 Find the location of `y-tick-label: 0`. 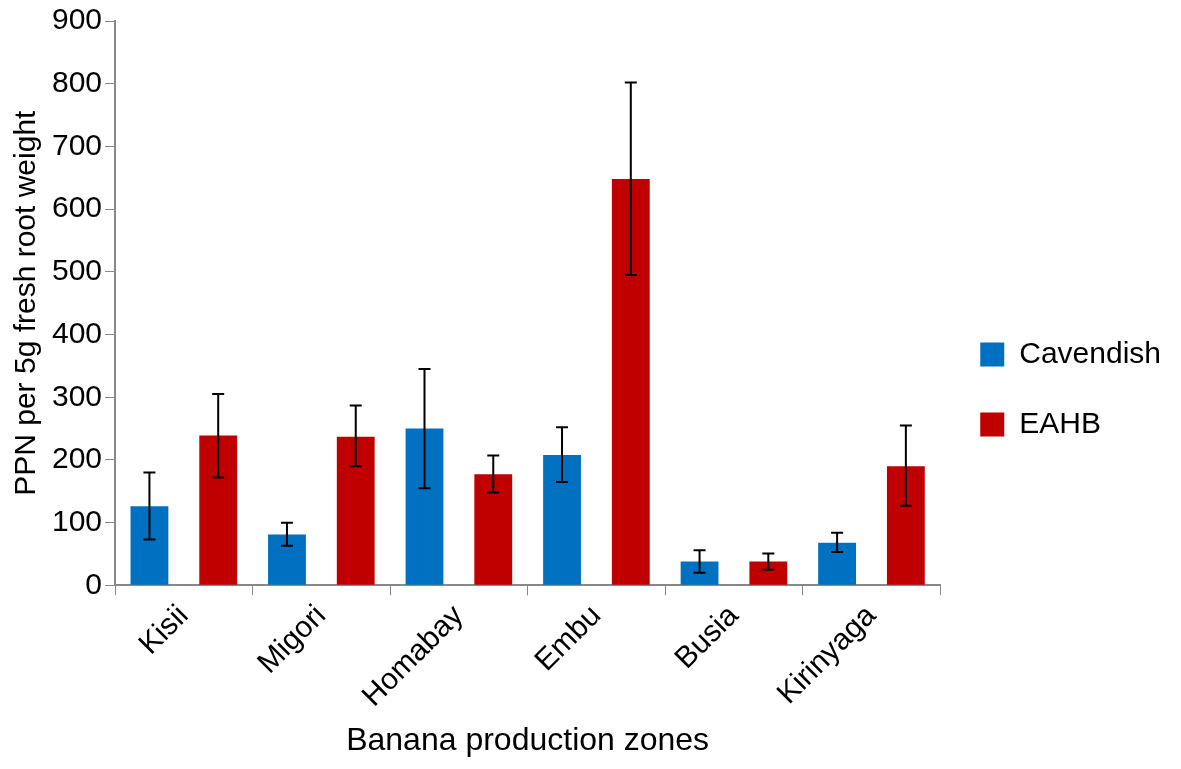

y-tick-label: 0 is located at coordinates (94, 583).